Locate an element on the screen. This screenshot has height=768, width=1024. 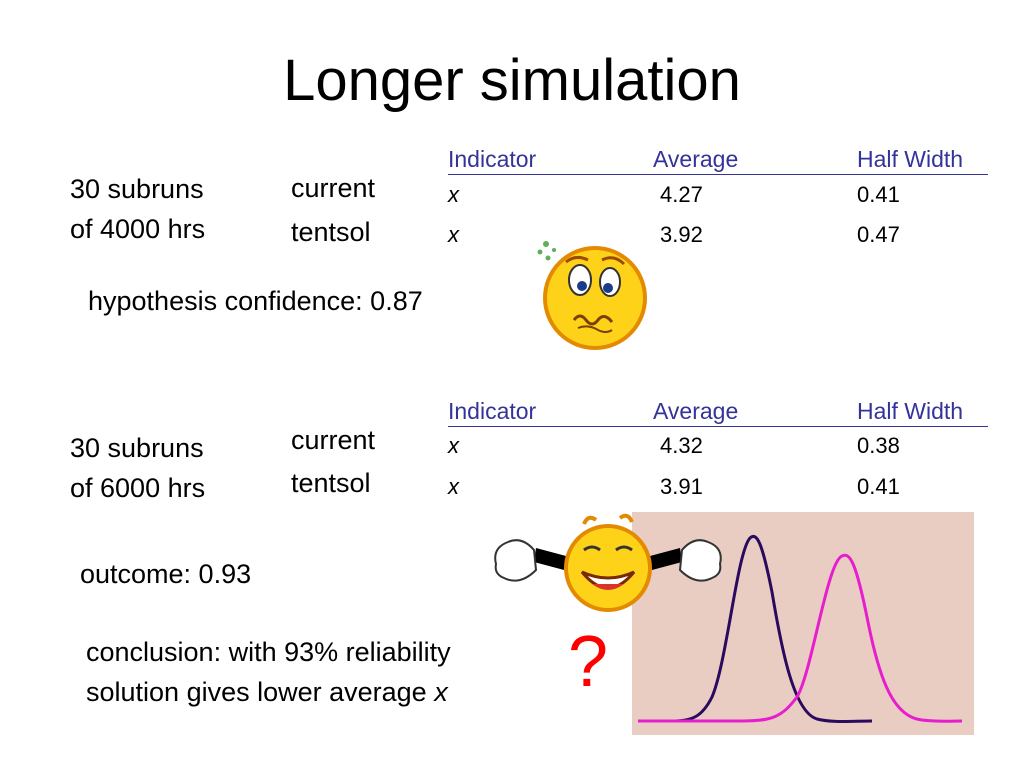
current-distribution-curve is located at coordinates (755, 629).